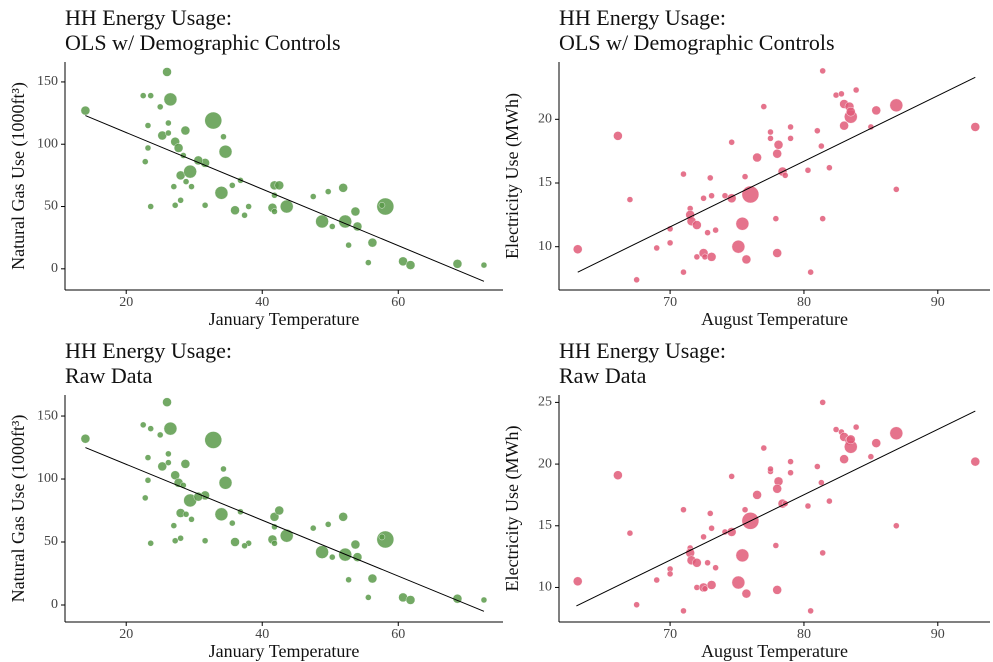 The image size is (993, 662). I want to click on x-tick-label: 60, so click(398, 634).